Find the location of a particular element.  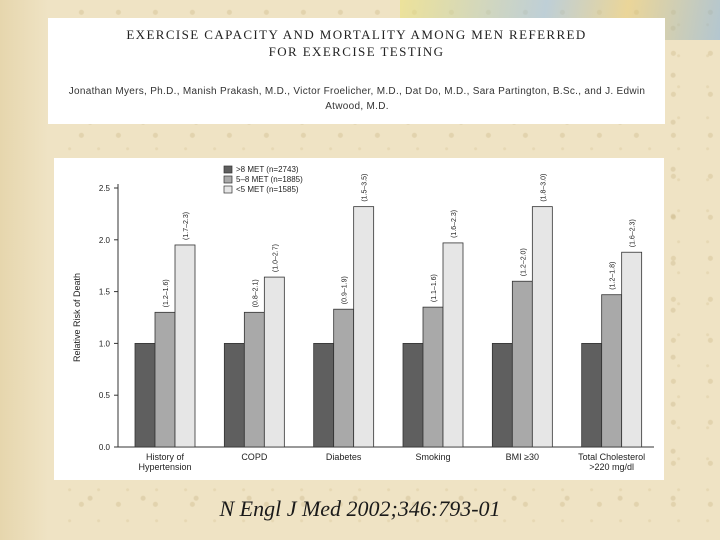

y-tick-label: 0.0 is located at coordinates (105, 447).